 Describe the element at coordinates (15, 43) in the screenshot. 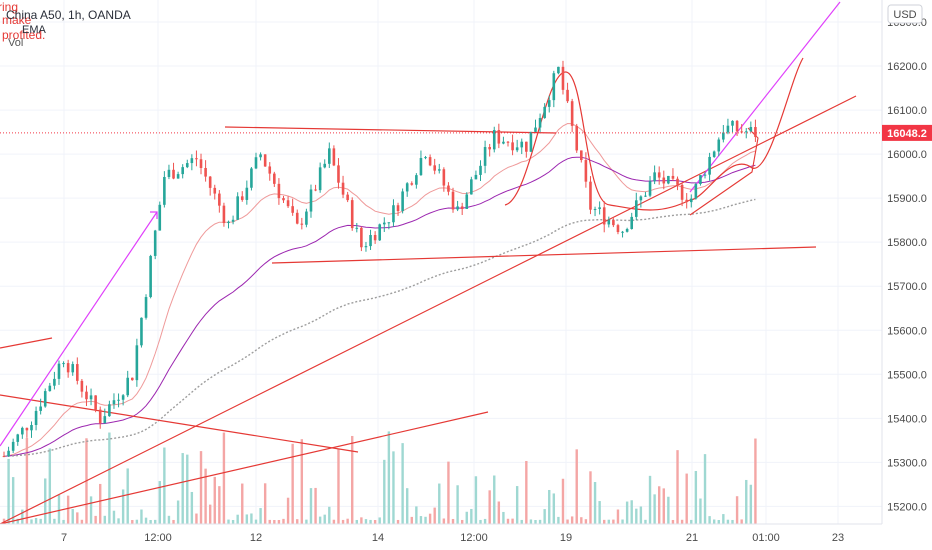

I see `vol-legend: Vol` at that location.